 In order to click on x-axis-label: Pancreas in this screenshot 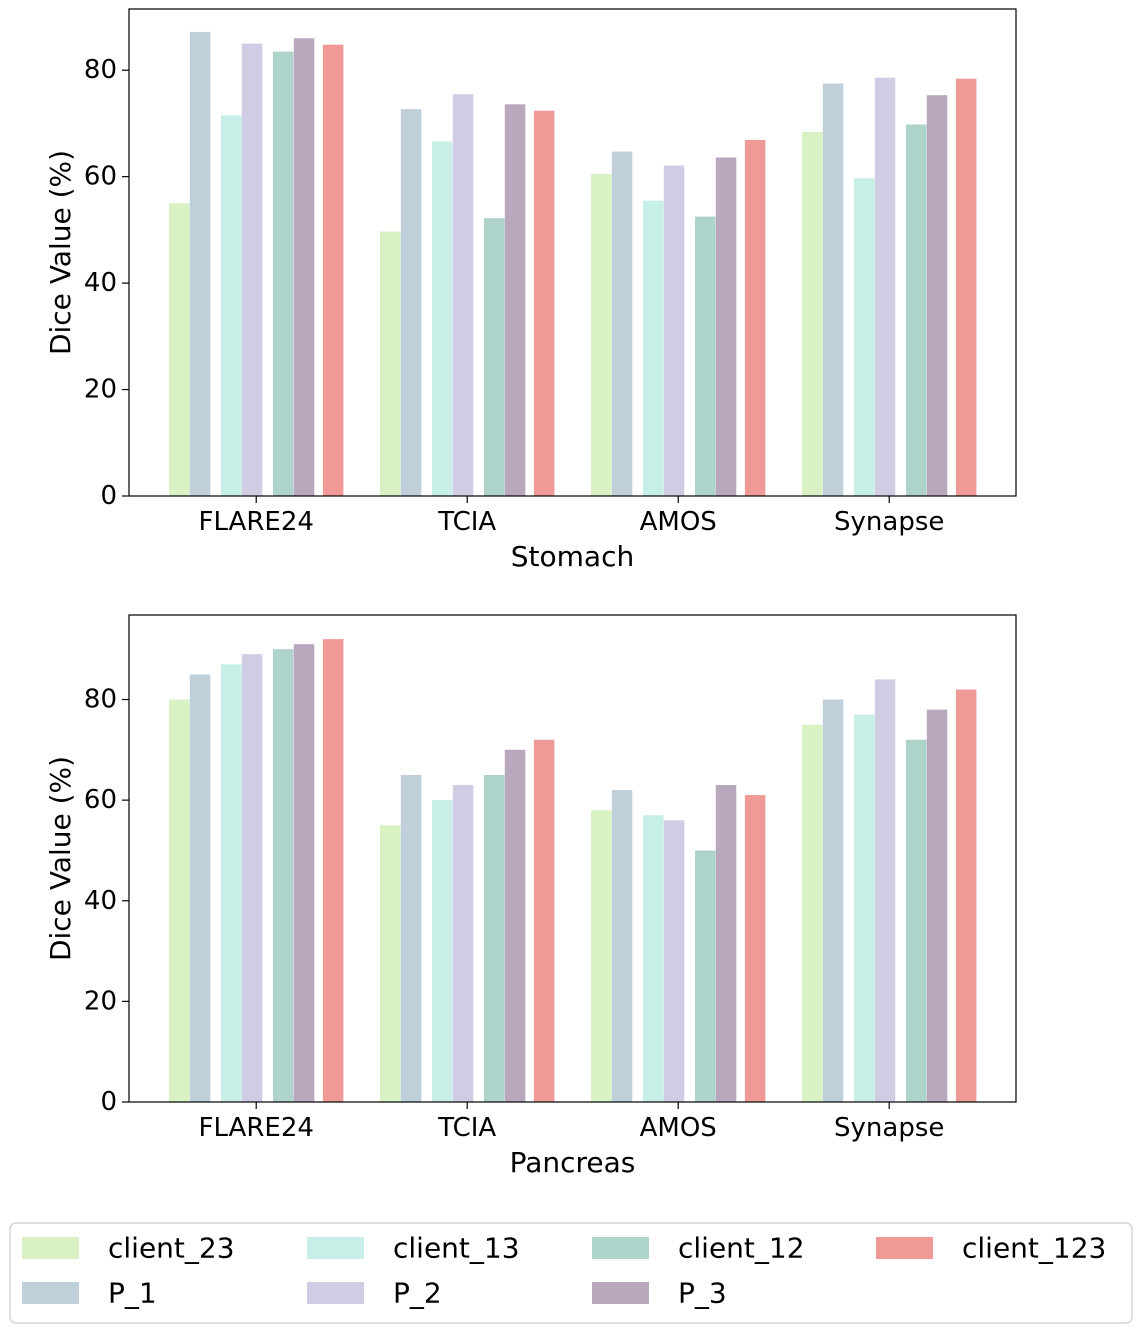, I will do `click(573, 1162)`.